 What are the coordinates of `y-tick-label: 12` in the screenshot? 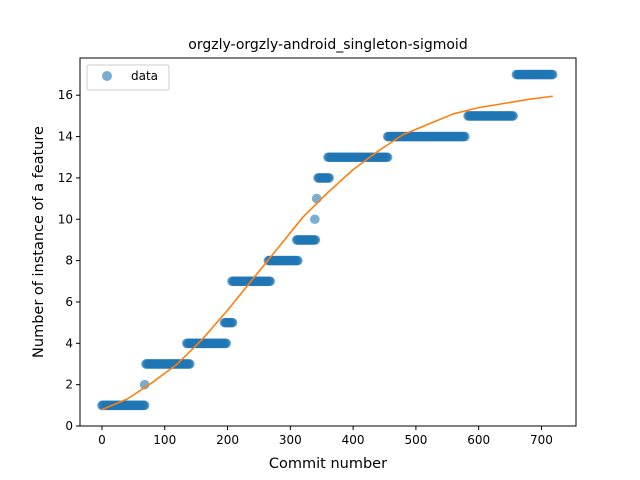 It's located at (65, 178).